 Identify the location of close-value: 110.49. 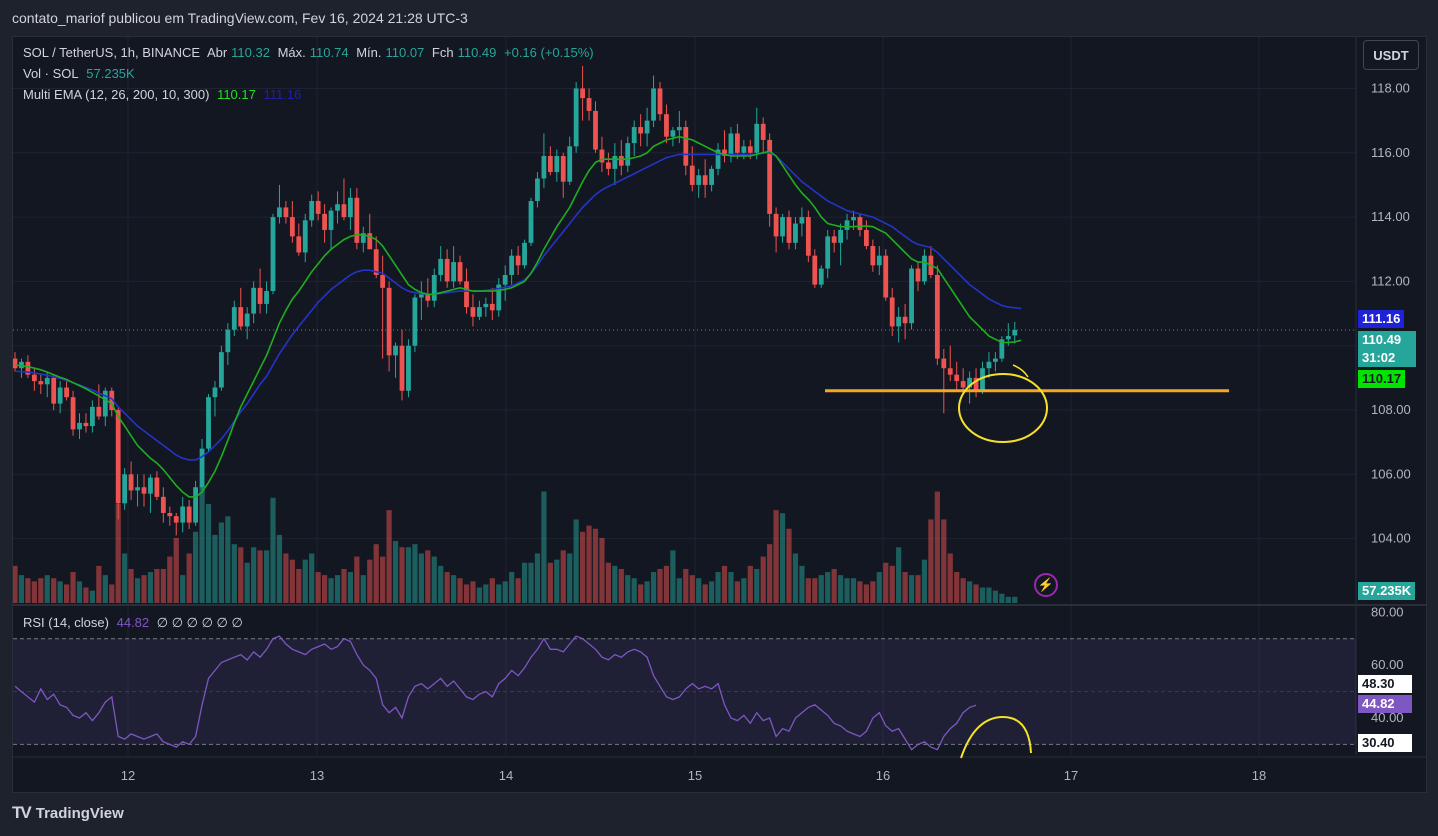
(477, 52).